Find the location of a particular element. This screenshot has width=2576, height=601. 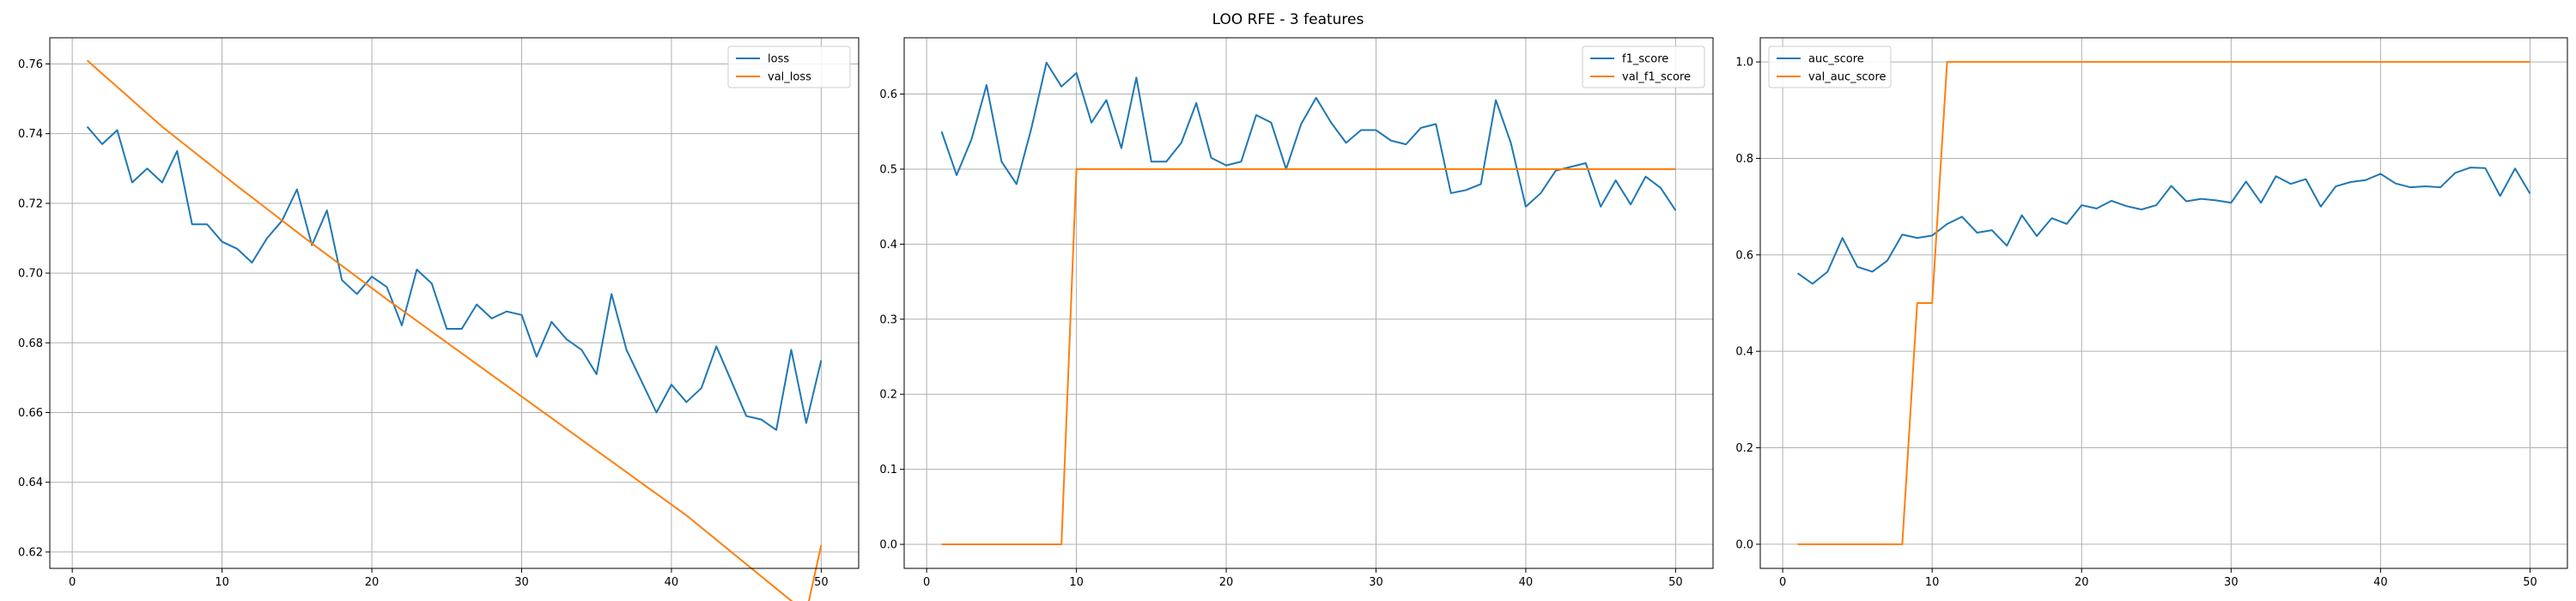

y-tick-label: 1.0 is located at coordinates (1744, 64).